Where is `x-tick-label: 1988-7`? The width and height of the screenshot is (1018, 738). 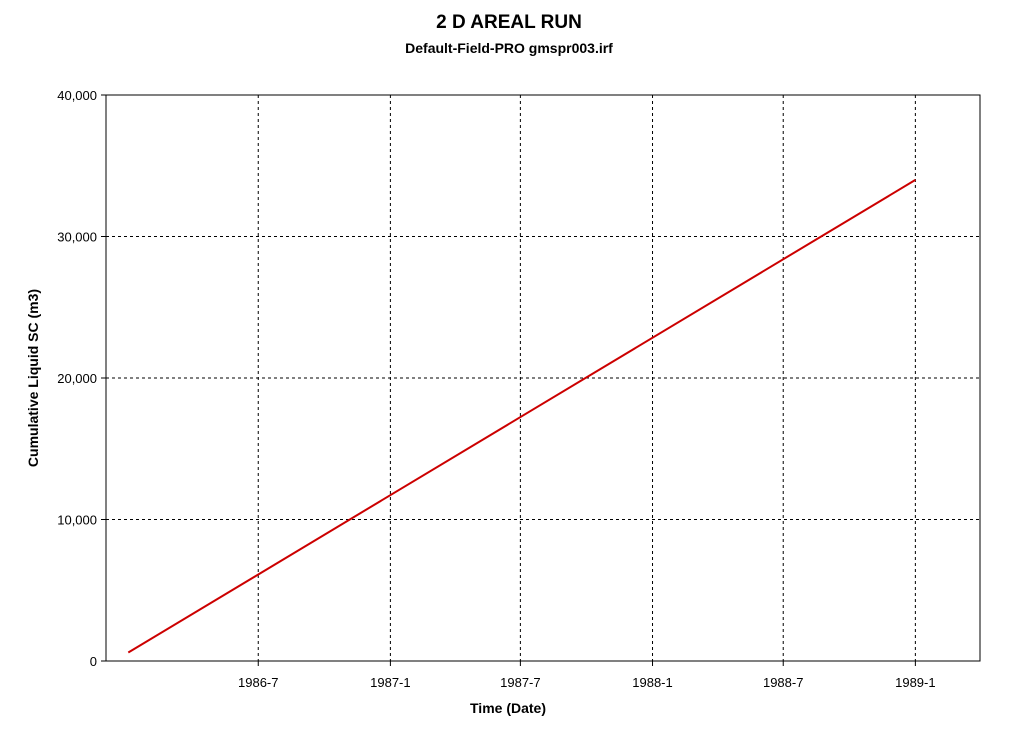 x-tick-label: 1988-7 is located at coordinates (783, 682).